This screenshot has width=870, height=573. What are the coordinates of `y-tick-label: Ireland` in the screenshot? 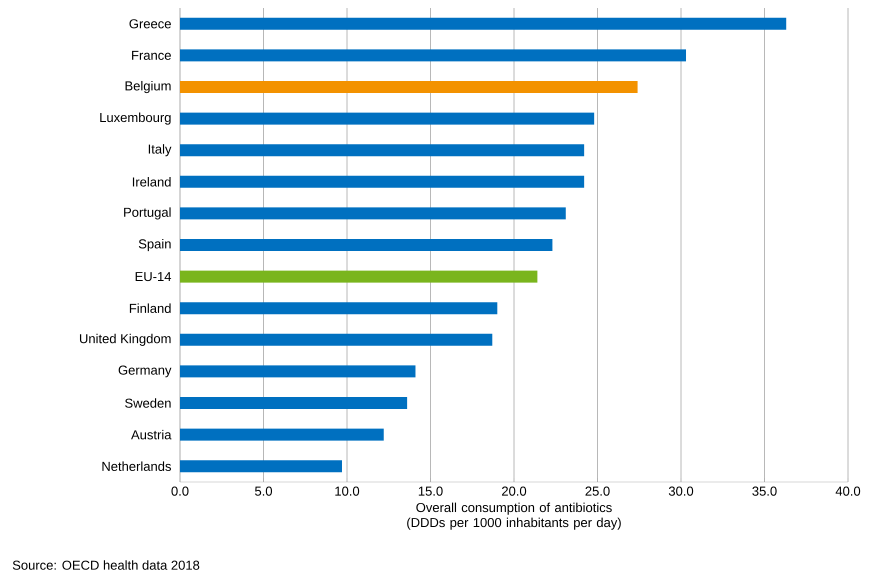 It's located at (151, 182).